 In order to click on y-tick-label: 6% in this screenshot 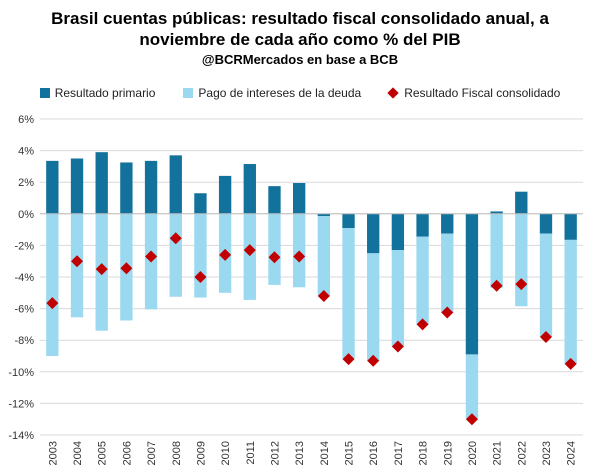, I will do `click(26, 120)`.